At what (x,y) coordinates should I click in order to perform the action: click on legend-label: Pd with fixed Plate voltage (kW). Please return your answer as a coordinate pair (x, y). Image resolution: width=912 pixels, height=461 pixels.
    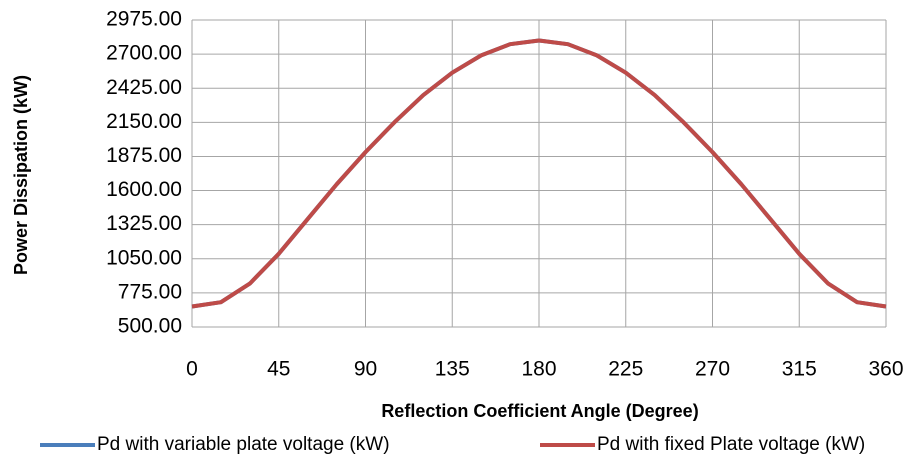
    Looking at the image, I should click on (731, 444).